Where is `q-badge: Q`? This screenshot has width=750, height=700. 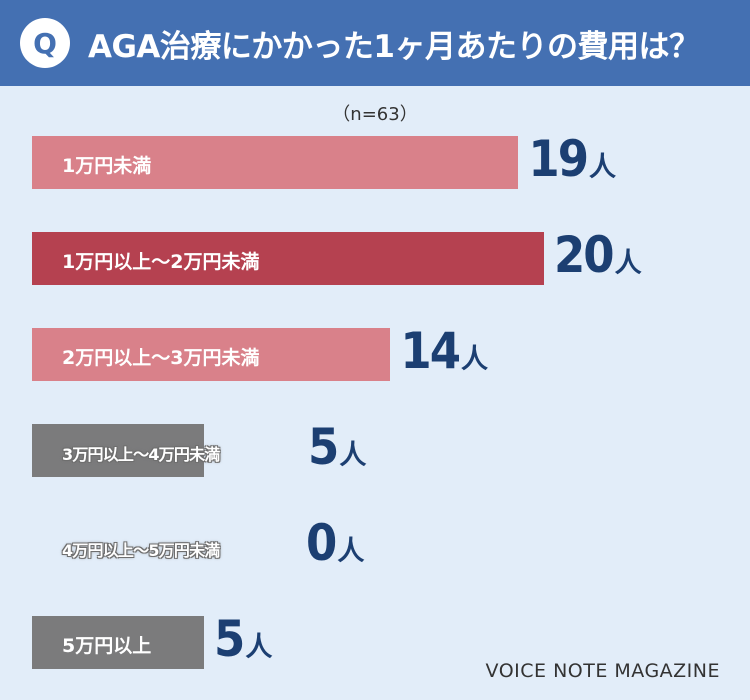 q-badge: Q is located at coordinates (45, 43).